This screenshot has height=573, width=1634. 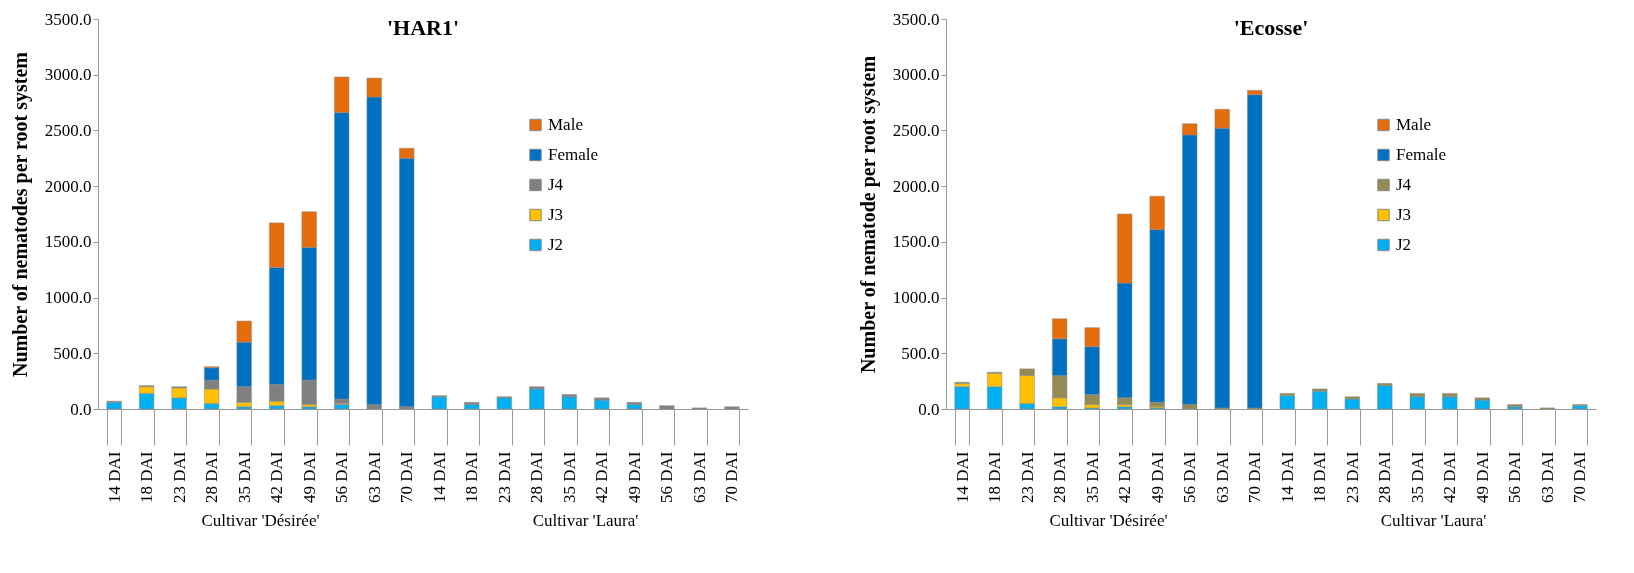 I want to click on chart-title: 'HAR1', so click(x=423, y=27).